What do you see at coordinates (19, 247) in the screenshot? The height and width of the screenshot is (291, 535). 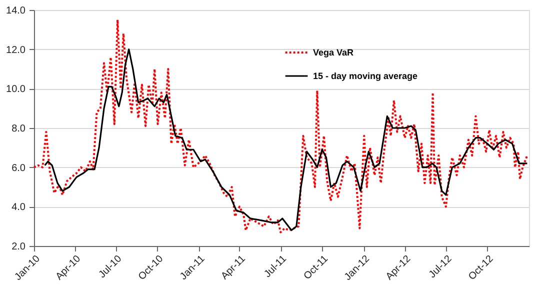 I see `y-tick-label: 2.0` at bounding box center [19, 247].